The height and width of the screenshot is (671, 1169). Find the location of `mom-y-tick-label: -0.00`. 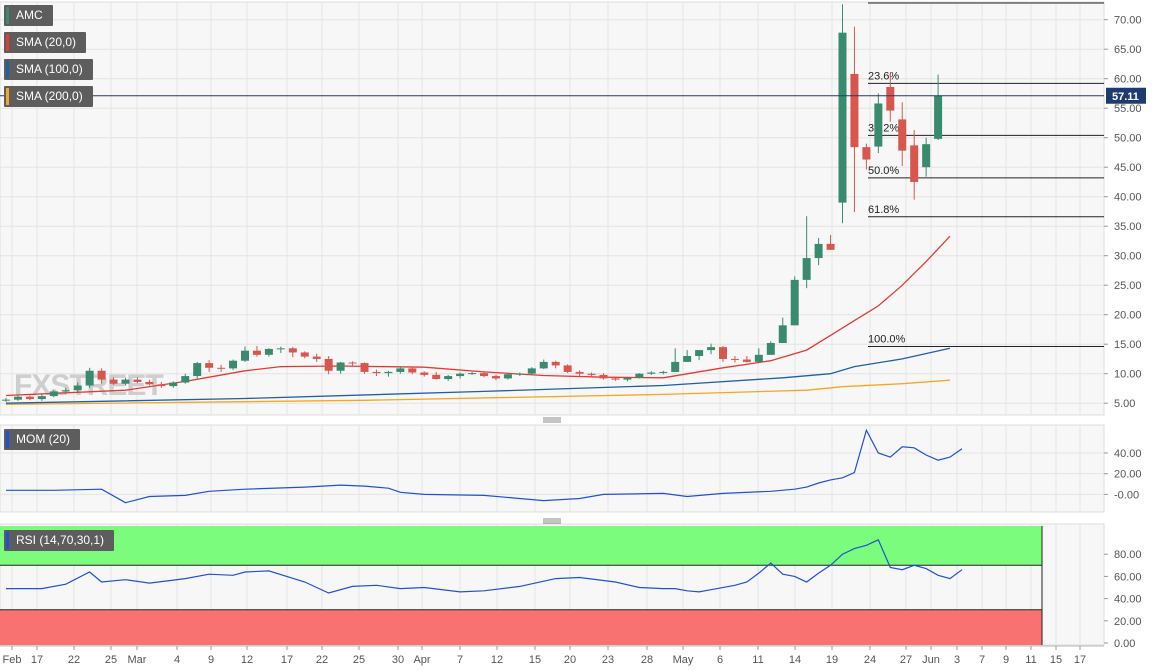

mom-y-tick-label: -0.00 is located at coordinates (1126, 495).